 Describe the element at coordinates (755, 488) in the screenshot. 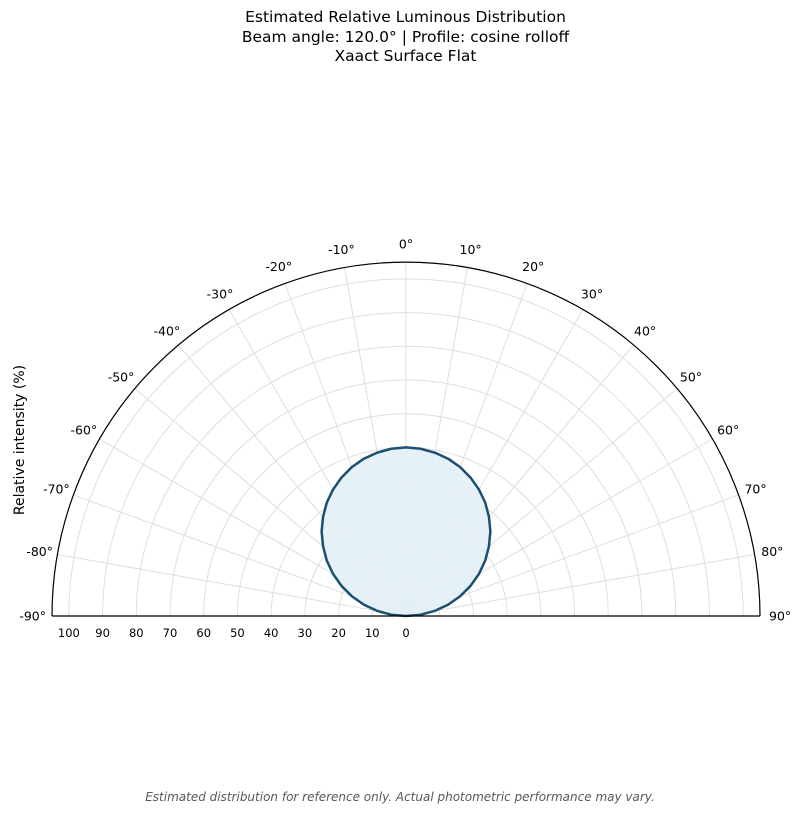

I see `angle-tick-label: 70°` at that location.